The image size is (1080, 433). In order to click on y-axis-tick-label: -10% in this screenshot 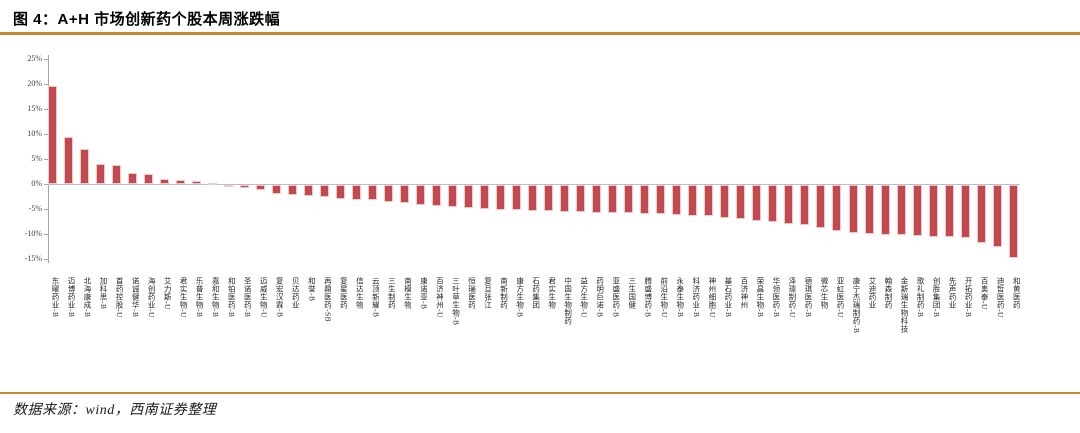, I will do `click(33, 233)`.